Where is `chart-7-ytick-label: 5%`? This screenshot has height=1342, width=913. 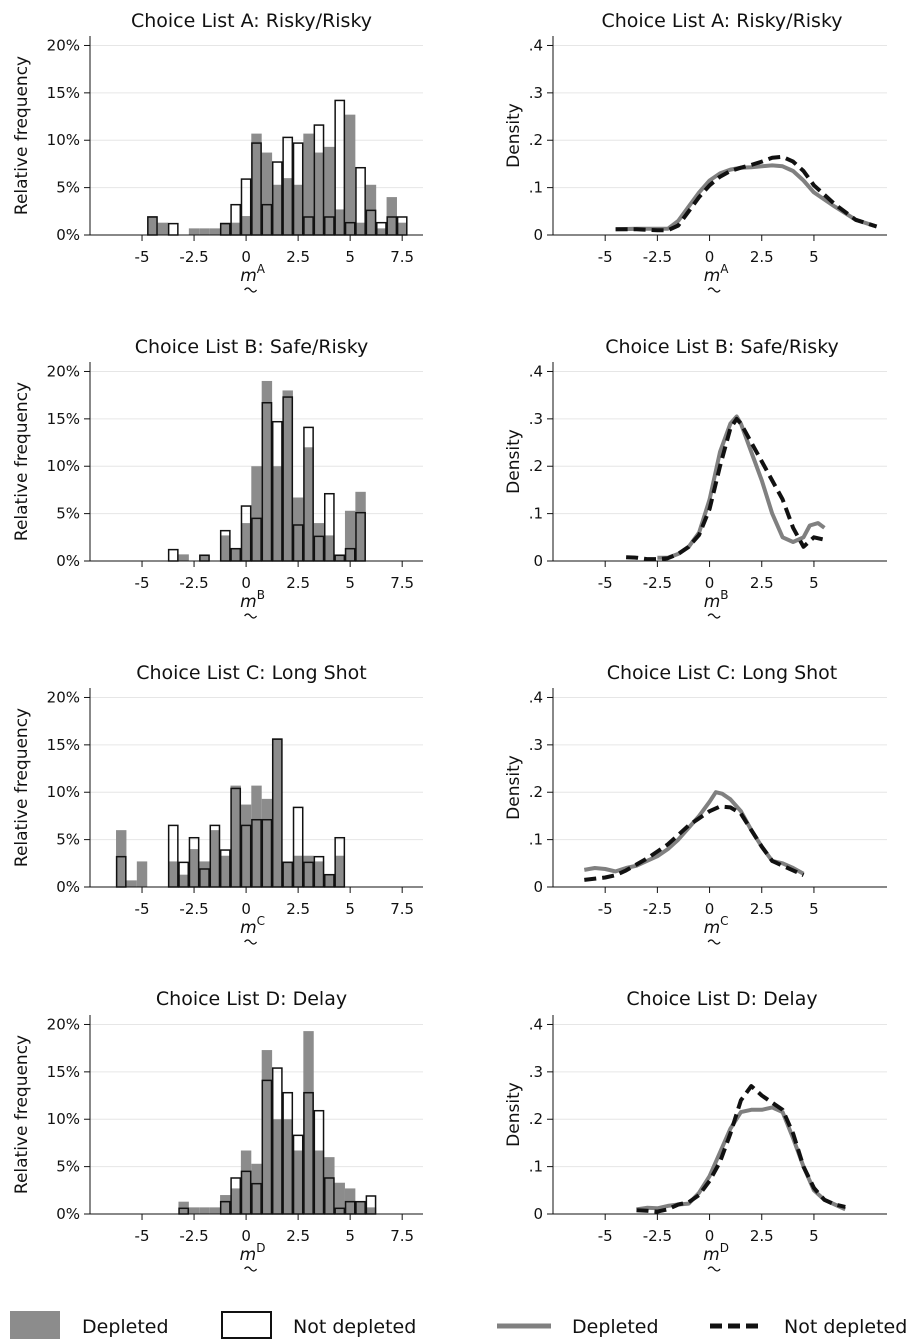
chart-7-ytick-label: 5% is located at coordinates (68, 1167).